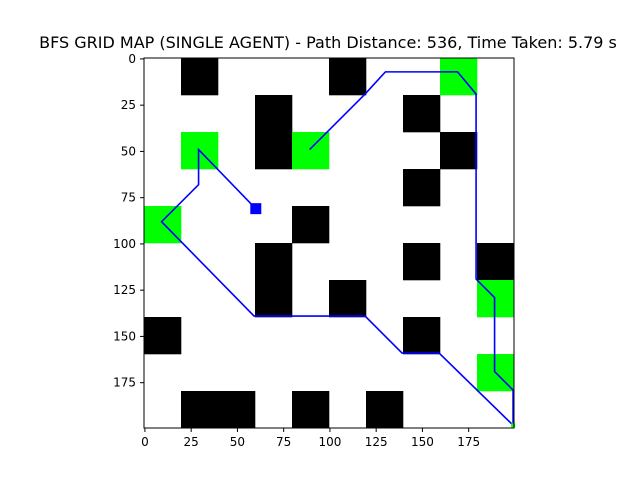  Describe the element at coordinates (256, 209) in the screenshot. I see `agent-marker` at that location.